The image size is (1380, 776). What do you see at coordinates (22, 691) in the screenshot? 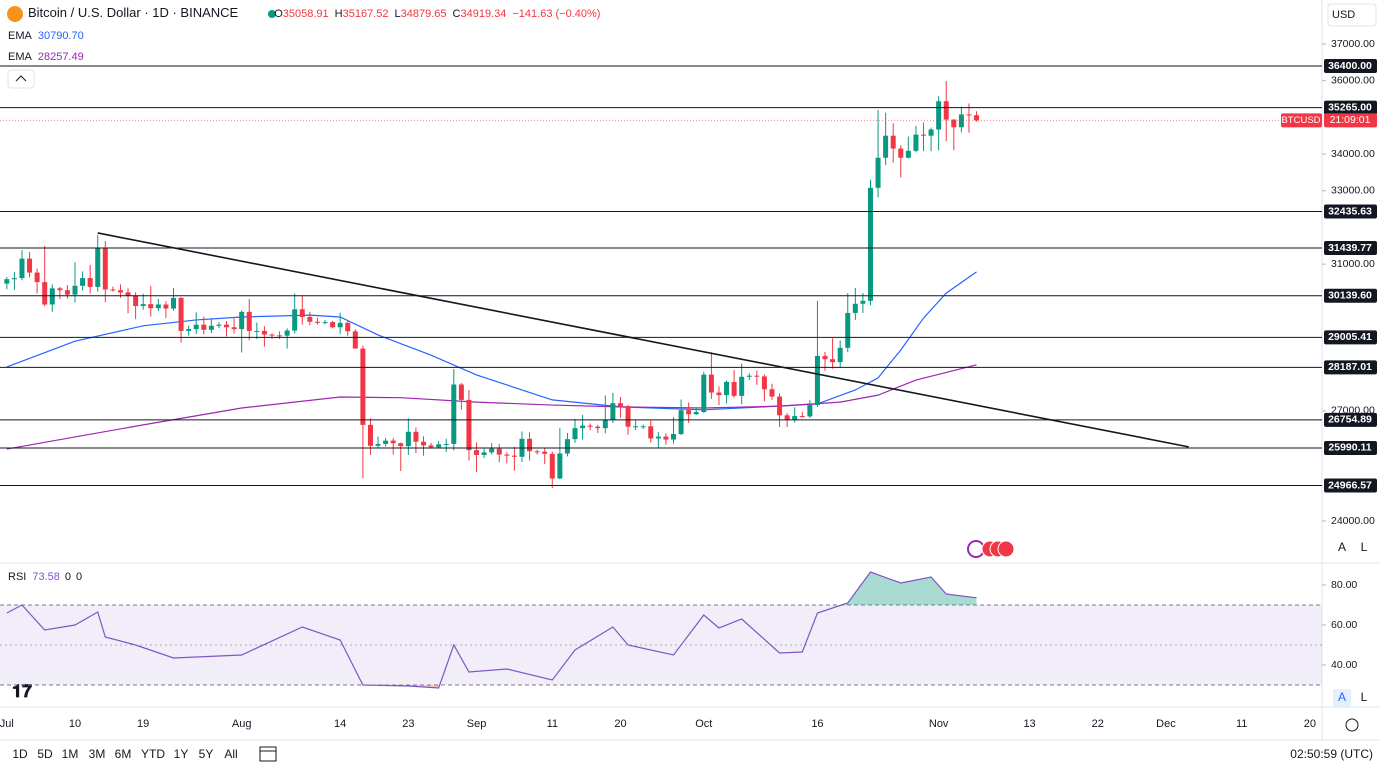
I see `tv-logo: 𝟏𝟕` at bounding box center [22, 691].